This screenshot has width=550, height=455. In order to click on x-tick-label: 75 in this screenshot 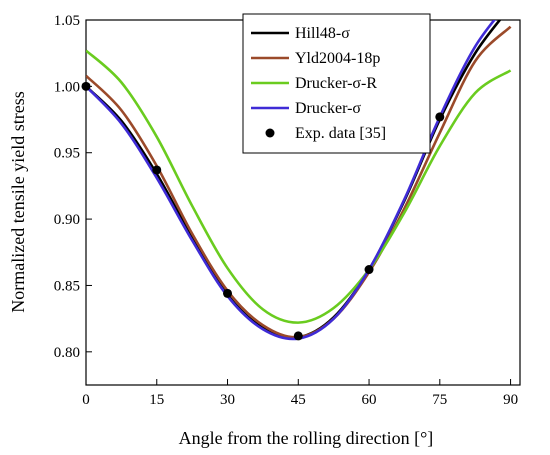, I will do `click(439, 400)`.